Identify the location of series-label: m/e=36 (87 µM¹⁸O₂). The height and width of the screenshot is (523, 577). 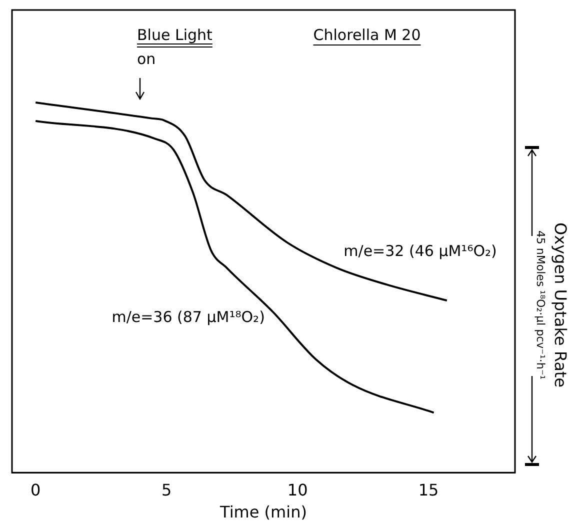
(188, 317).